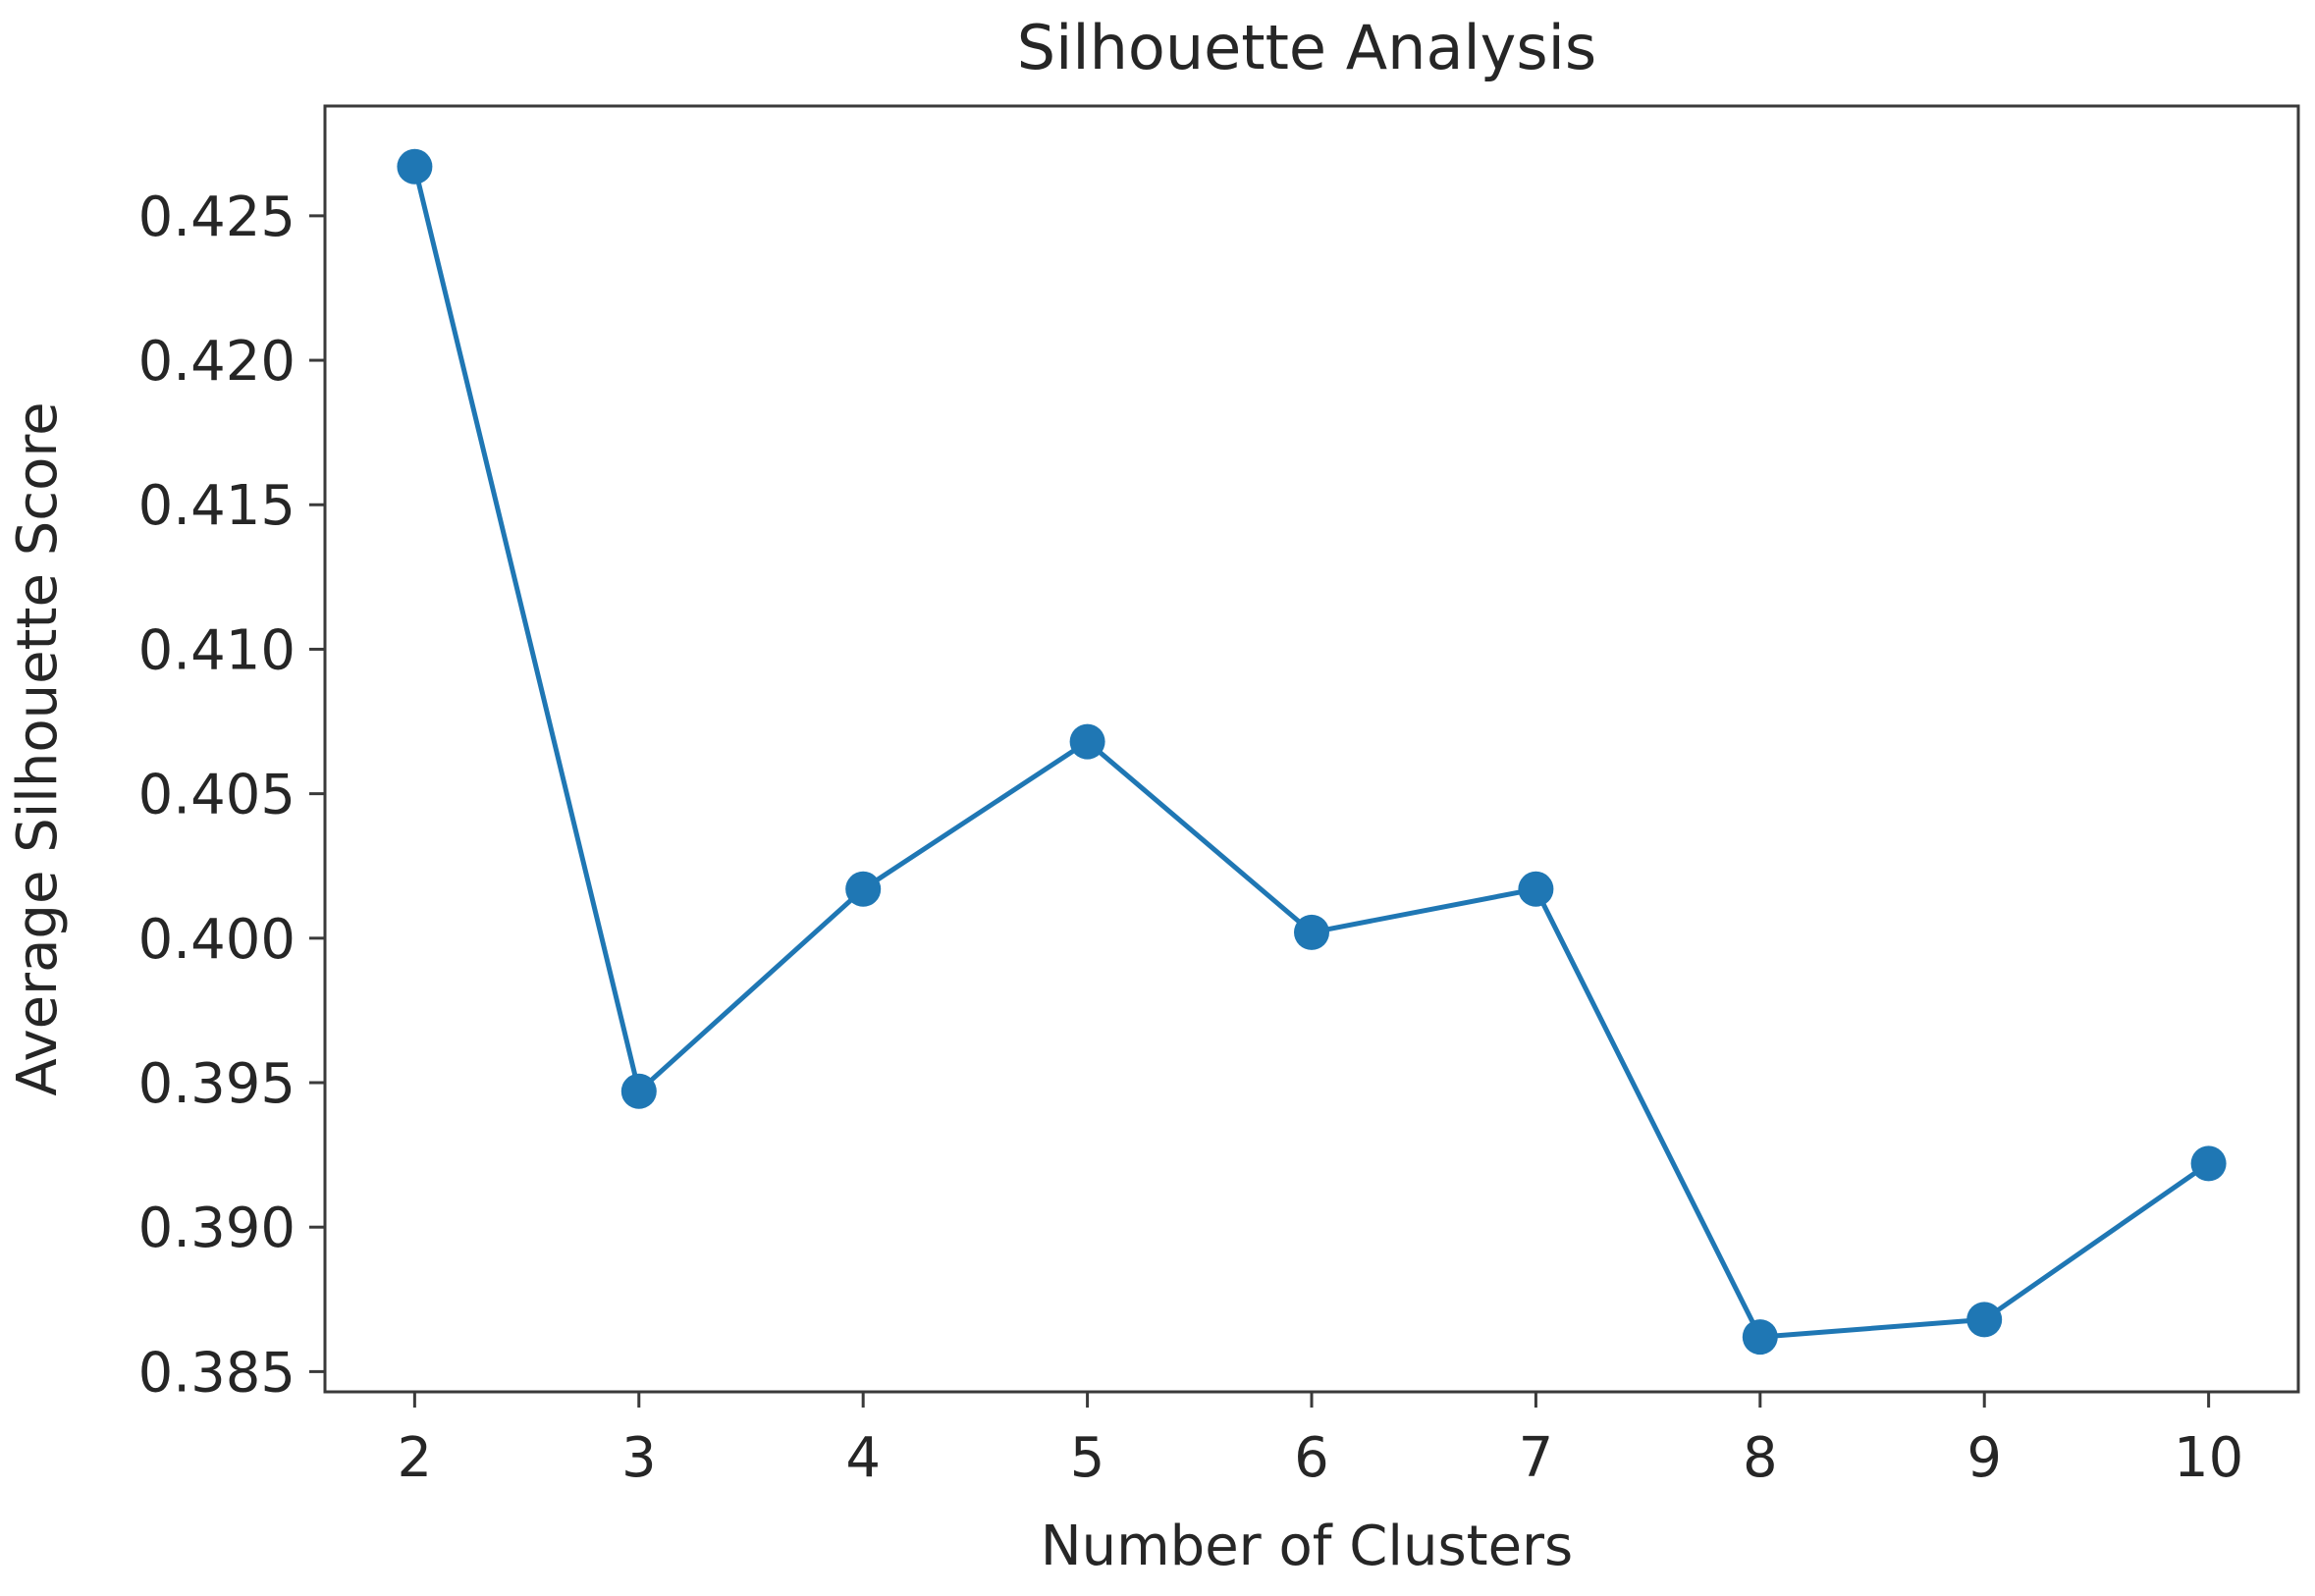 The image size is (2315, 1596). What do you see at coordinates (217, 940) in the screenshot?
I see `y-tick-label: 0.400` at bounding box center [217, 940].